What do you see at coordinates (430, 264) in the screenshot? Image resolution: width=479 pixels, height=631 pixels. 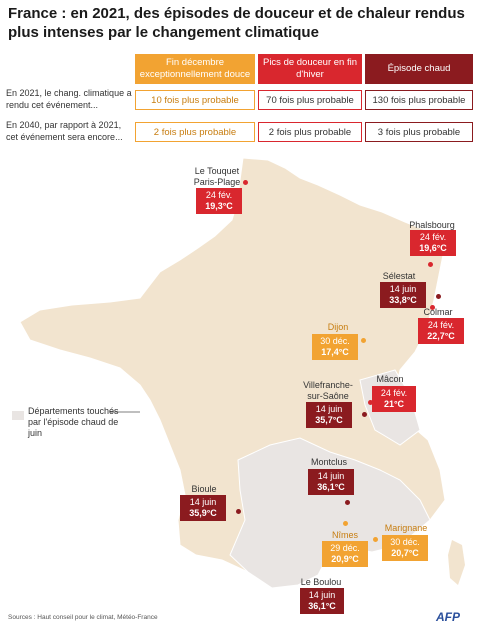 I see `point-phalsbourg` at bounding box center [430, 264].